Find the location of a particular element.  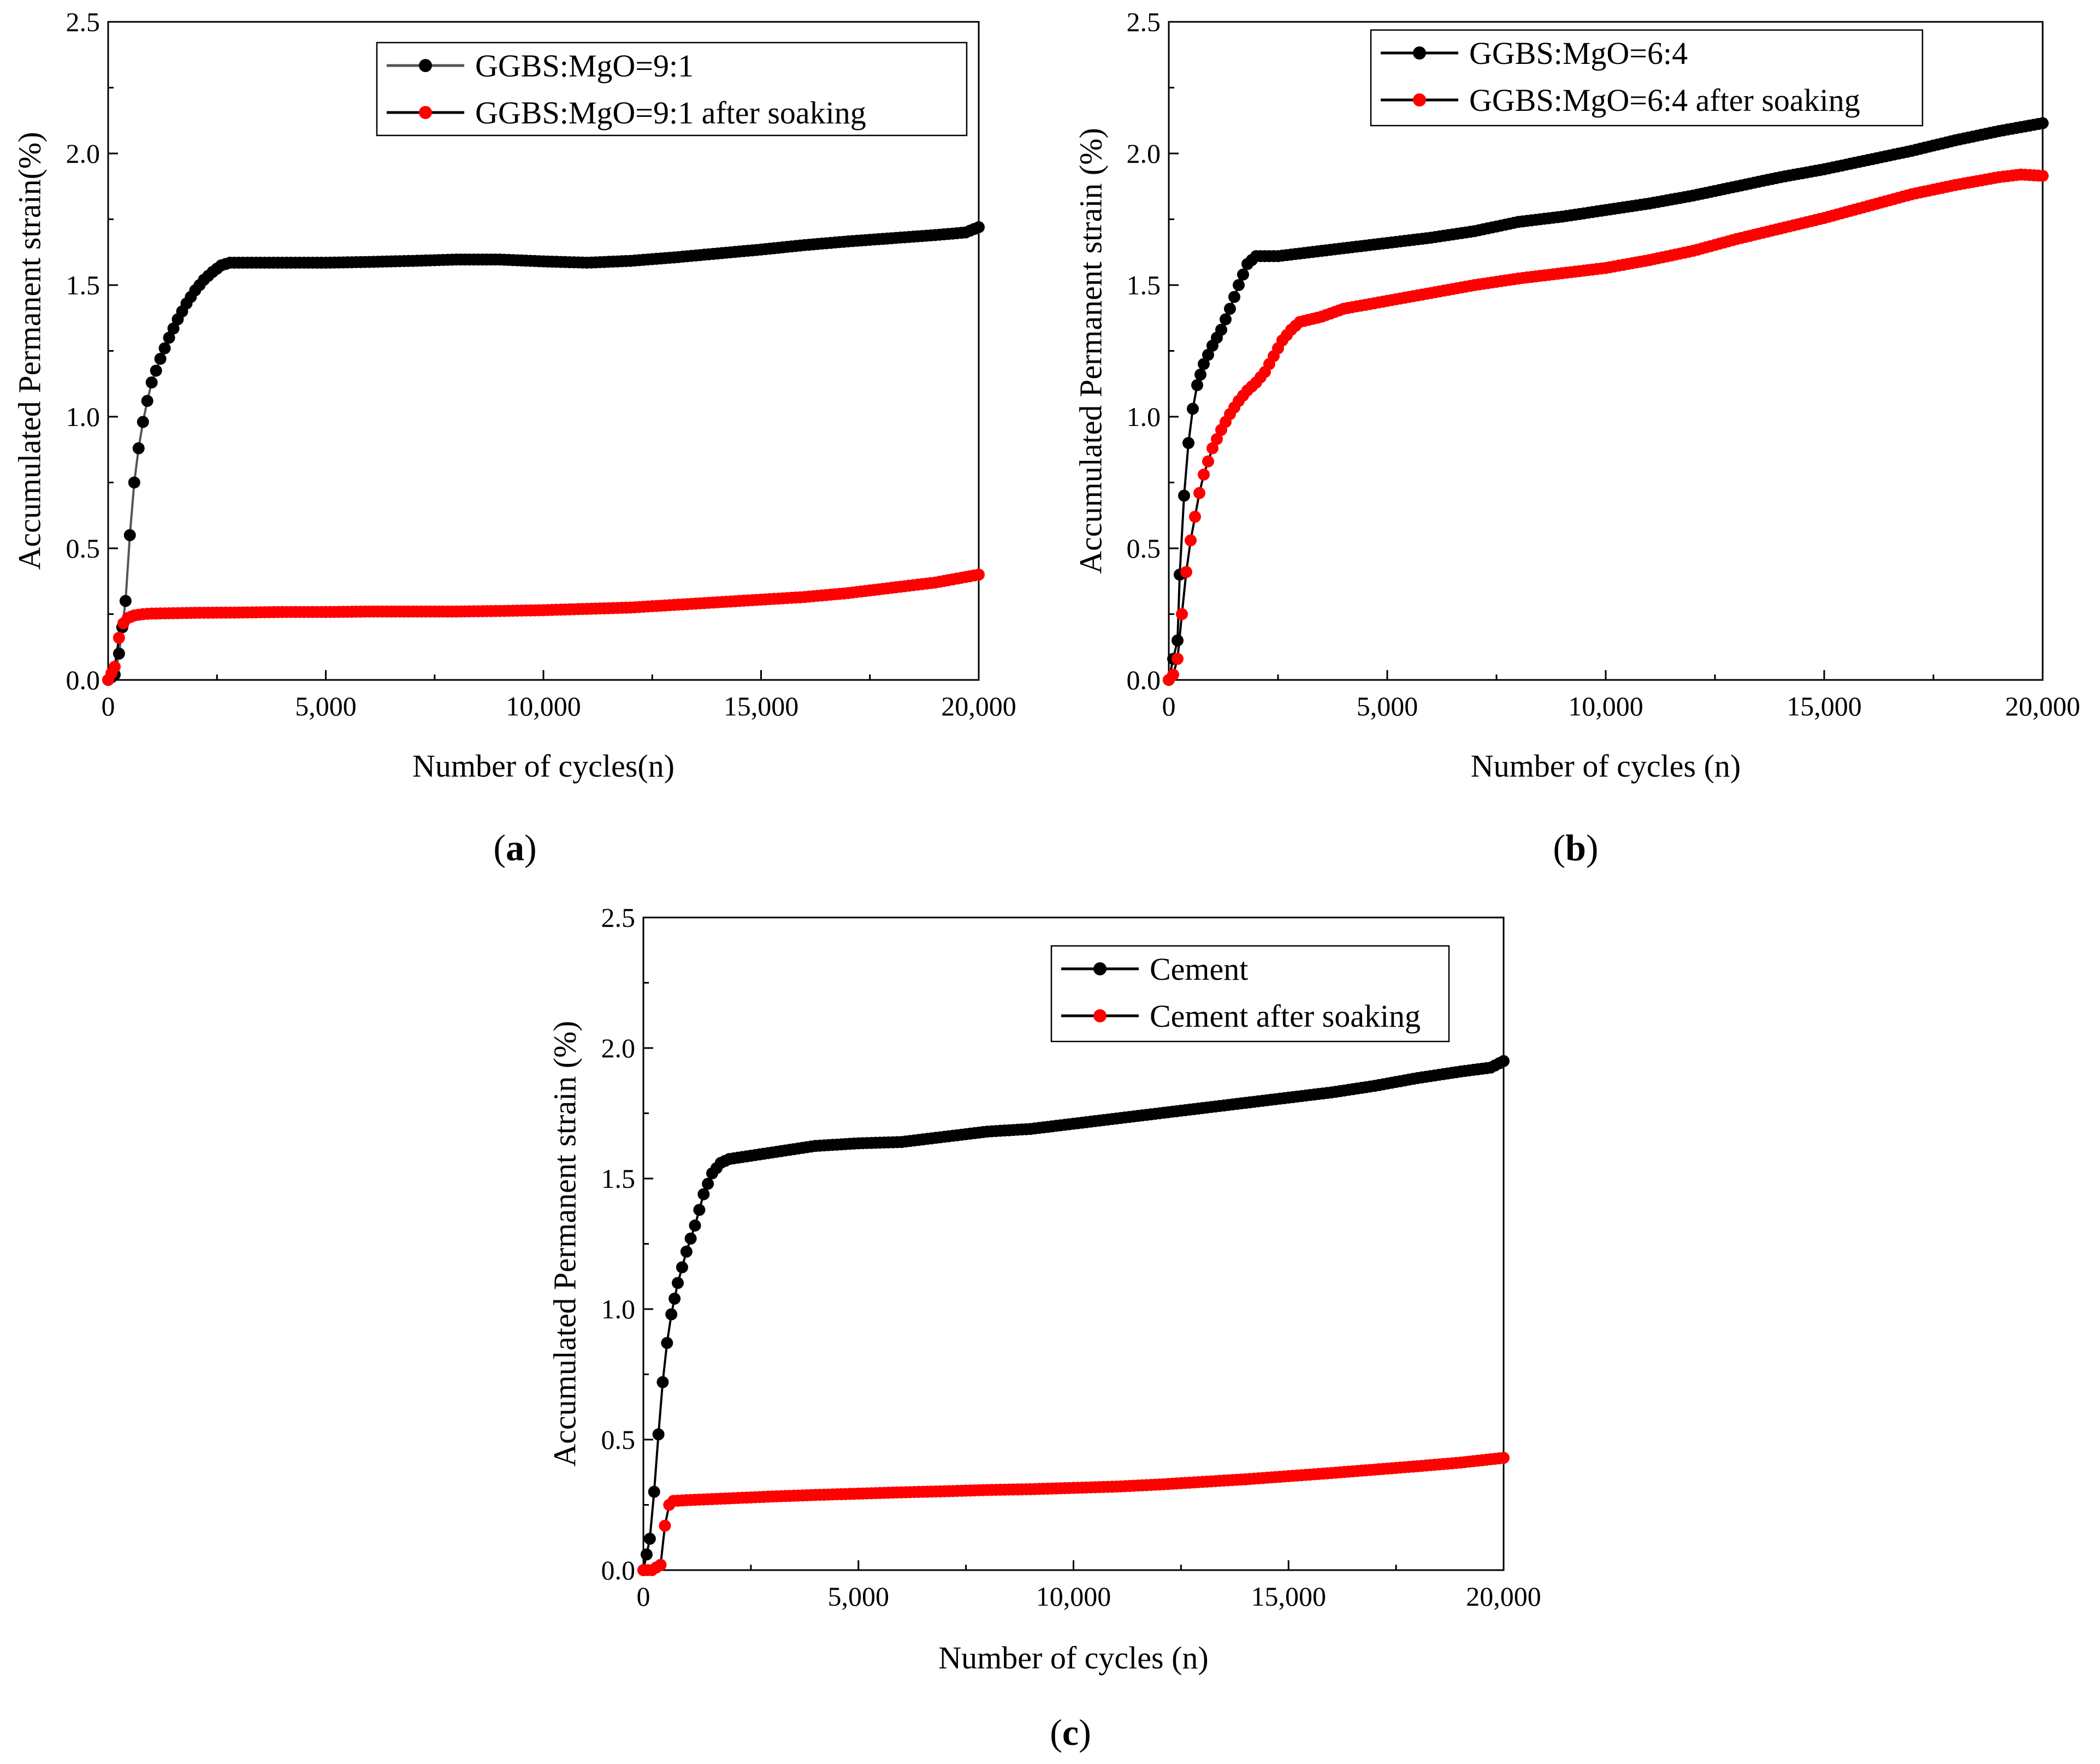

legend: Cement Cement after soaking is located at coordinates (1250, 994).